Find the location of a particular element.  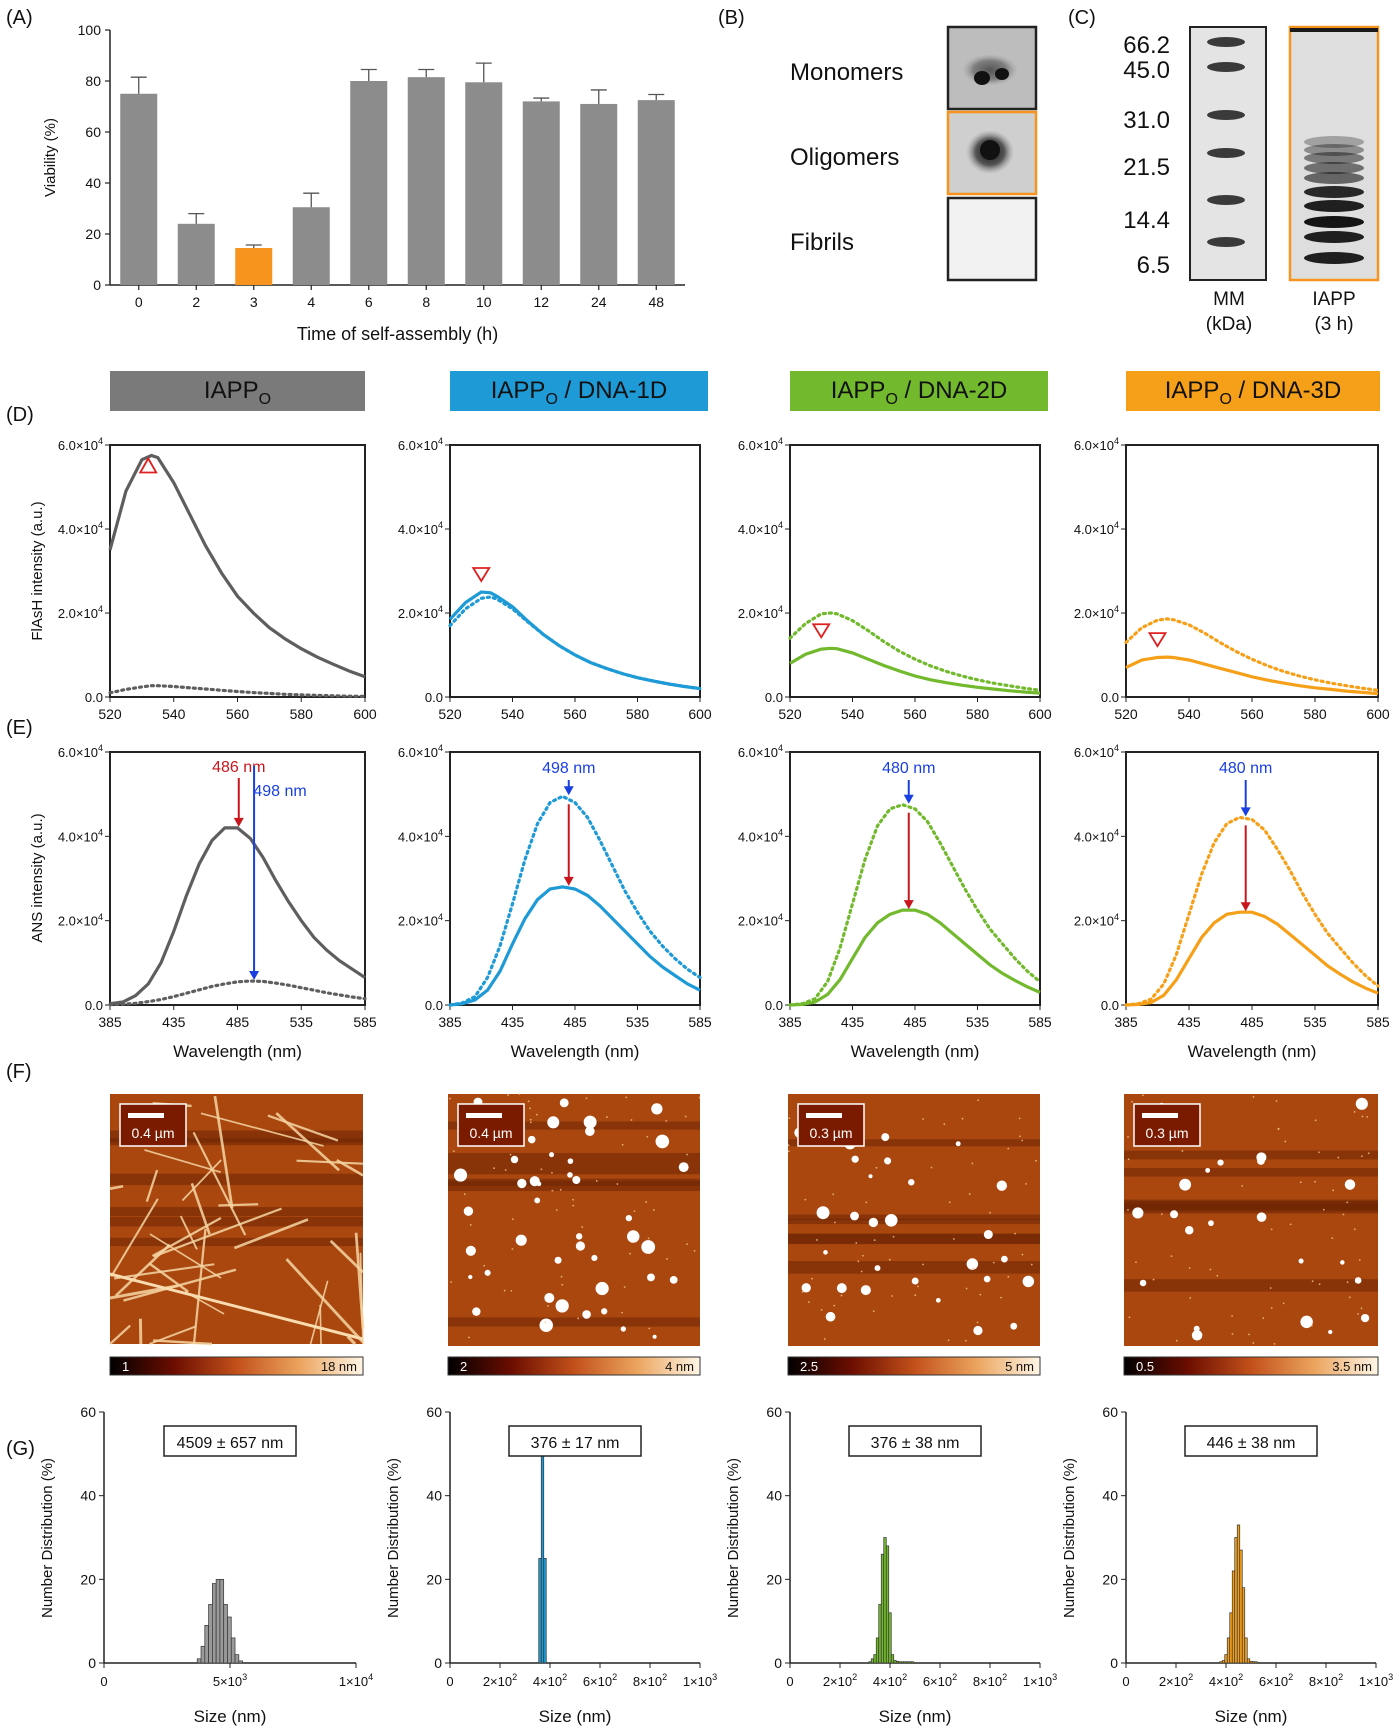

x-tick-label: 580 is located at coordinates (978, 714).